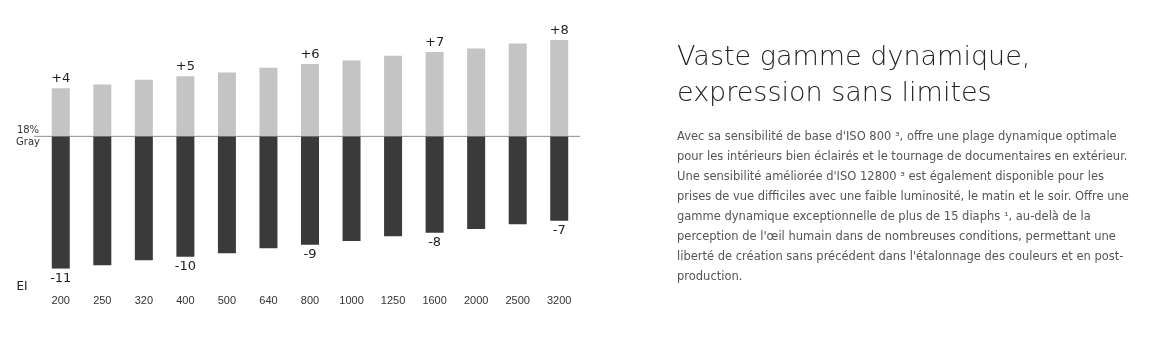 This screenshot has height=364, width=1165. What do you see at coordinates (559, 300) in the screenshot?
I see `x-tick-label: 3200` at bounding box center [559, 300].